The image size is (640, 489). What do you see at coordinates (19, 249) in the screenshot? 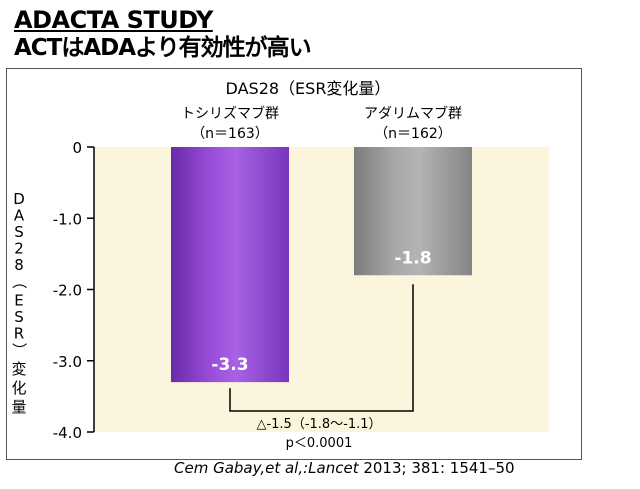
I see `y-axis-label-char: 2` at bounding box center [19, 249].